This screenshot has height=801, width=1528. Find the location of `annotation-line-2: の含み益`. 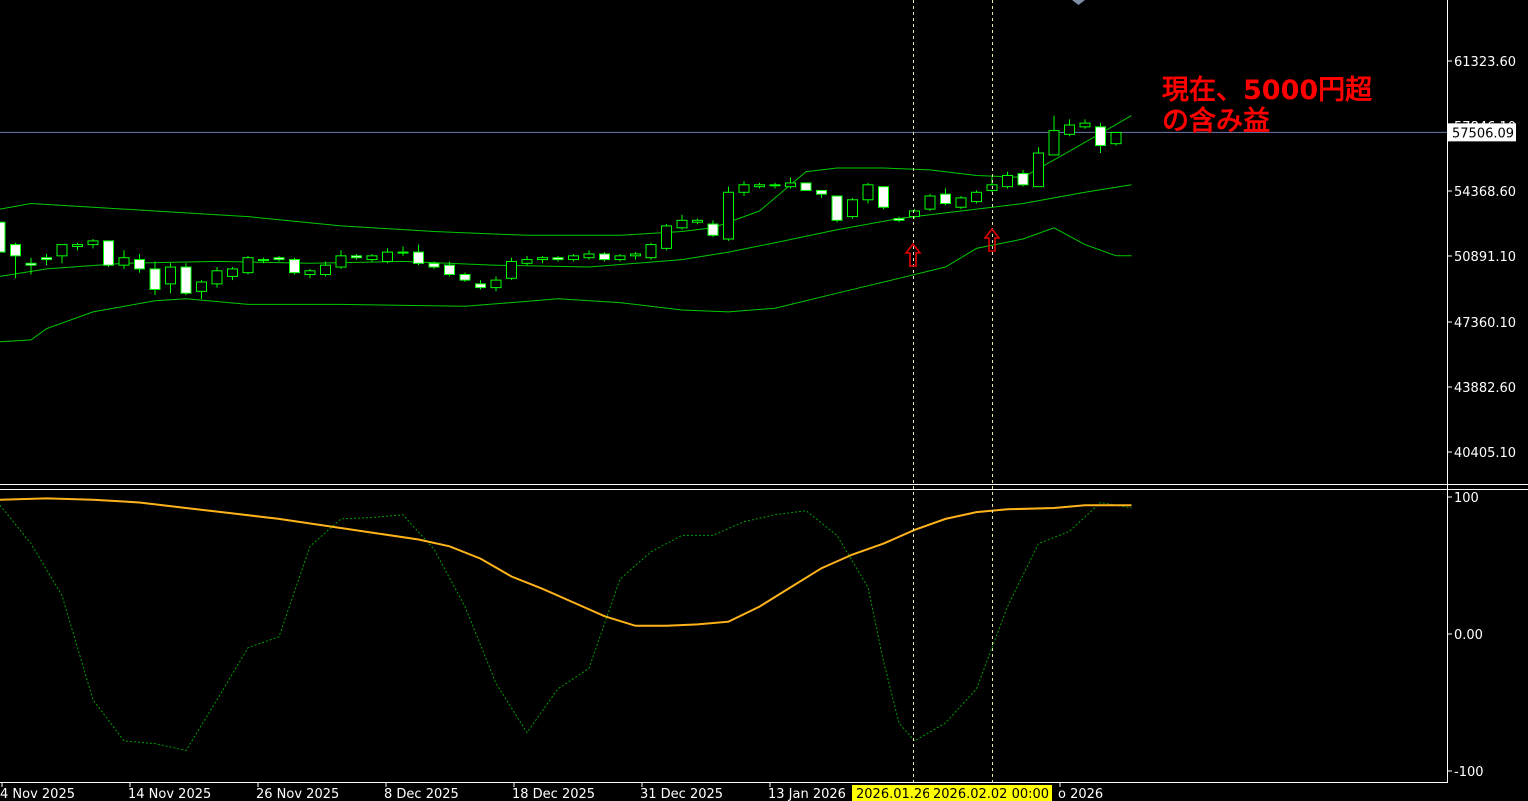

annotation-line-2: の含み益 is located at coordinates (1216, 121).